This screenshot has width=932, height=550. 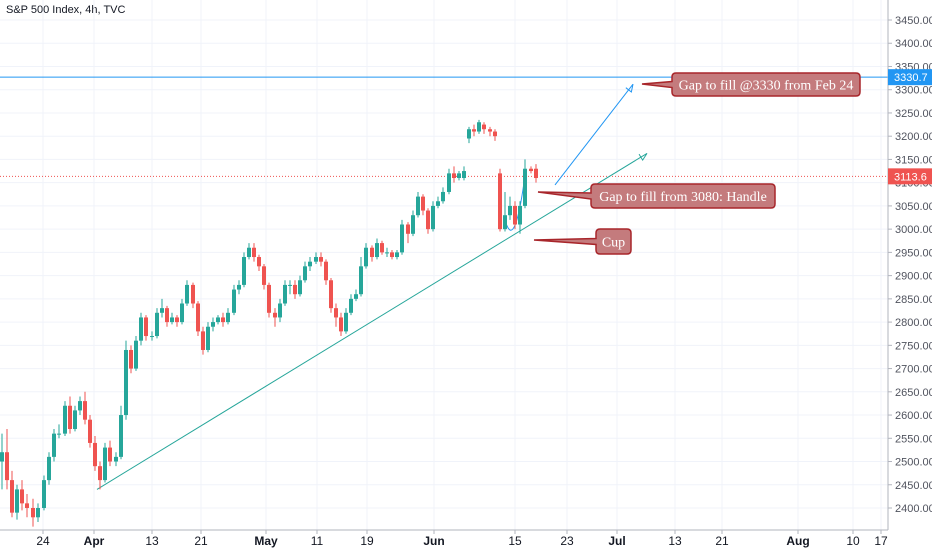 I want to click on price-tick-label: 2400.00, so click(x=913, y=509).